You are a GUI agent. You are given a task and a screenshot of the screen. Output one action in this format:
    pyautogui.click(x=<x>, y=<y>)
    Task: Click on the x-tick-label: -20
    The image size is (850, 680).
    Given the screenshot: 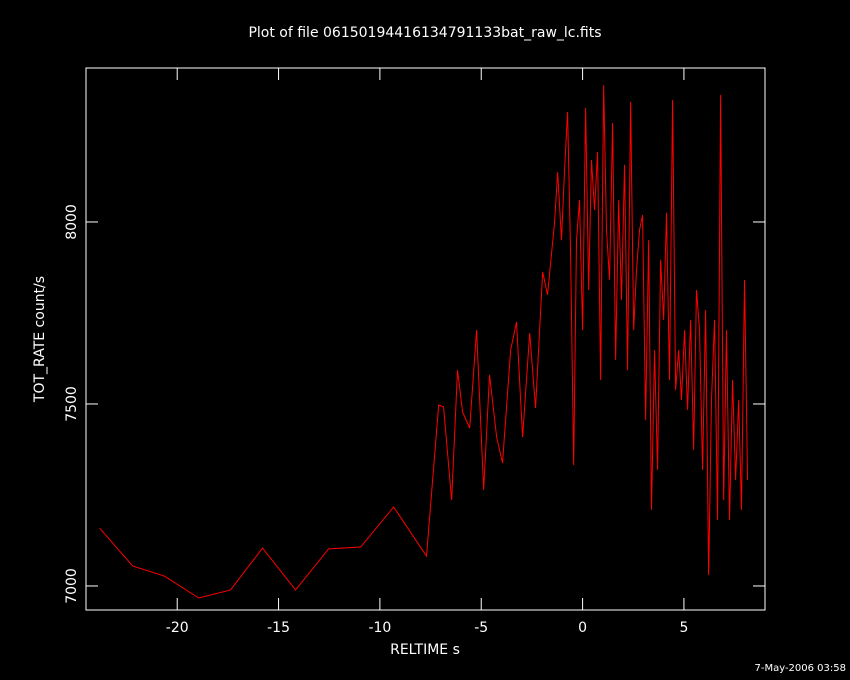 What is the action you would take?
    pyautogui.click(x=177, y=628)
    